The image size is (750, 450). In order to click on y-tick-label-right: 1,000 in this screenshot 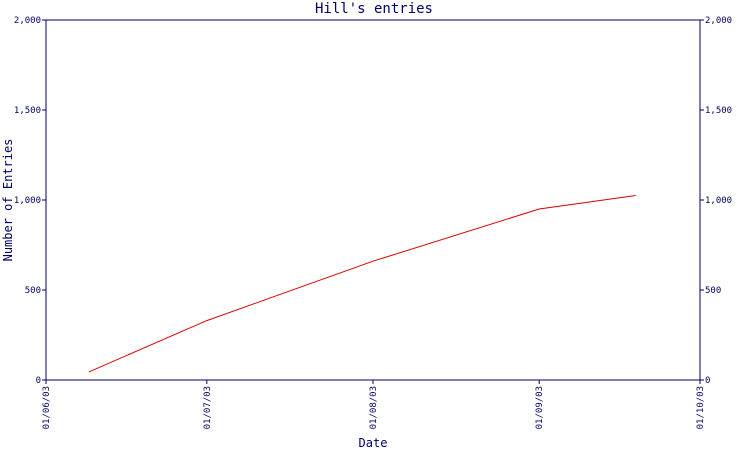, I will do `click(718, 201)`.